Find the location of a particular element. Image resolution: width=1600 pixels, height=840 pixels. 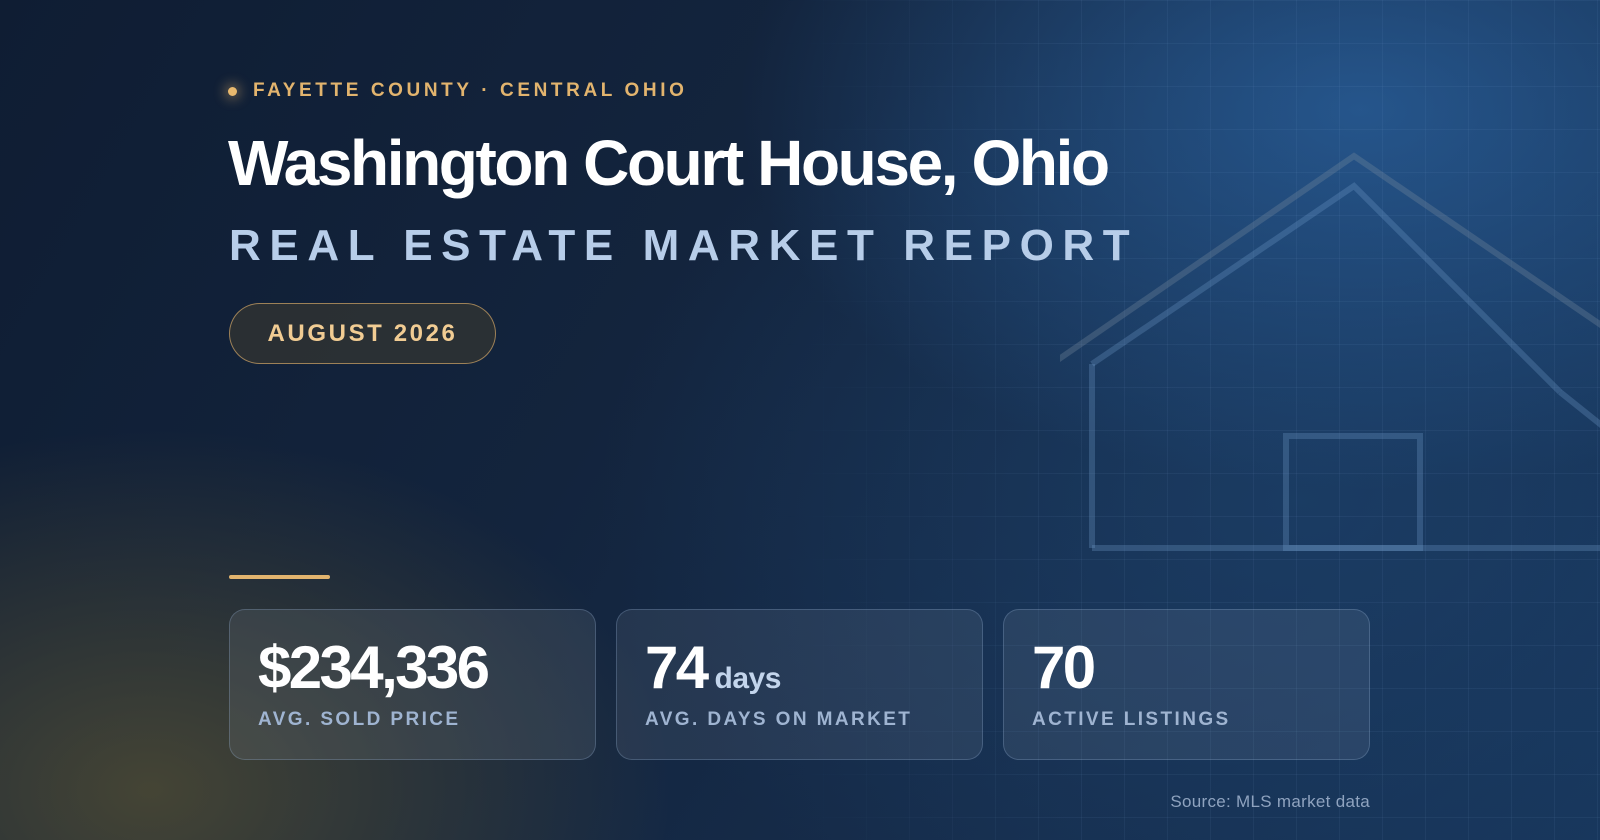

stat-value-row: 70 is located at coordinates (1200, 671).